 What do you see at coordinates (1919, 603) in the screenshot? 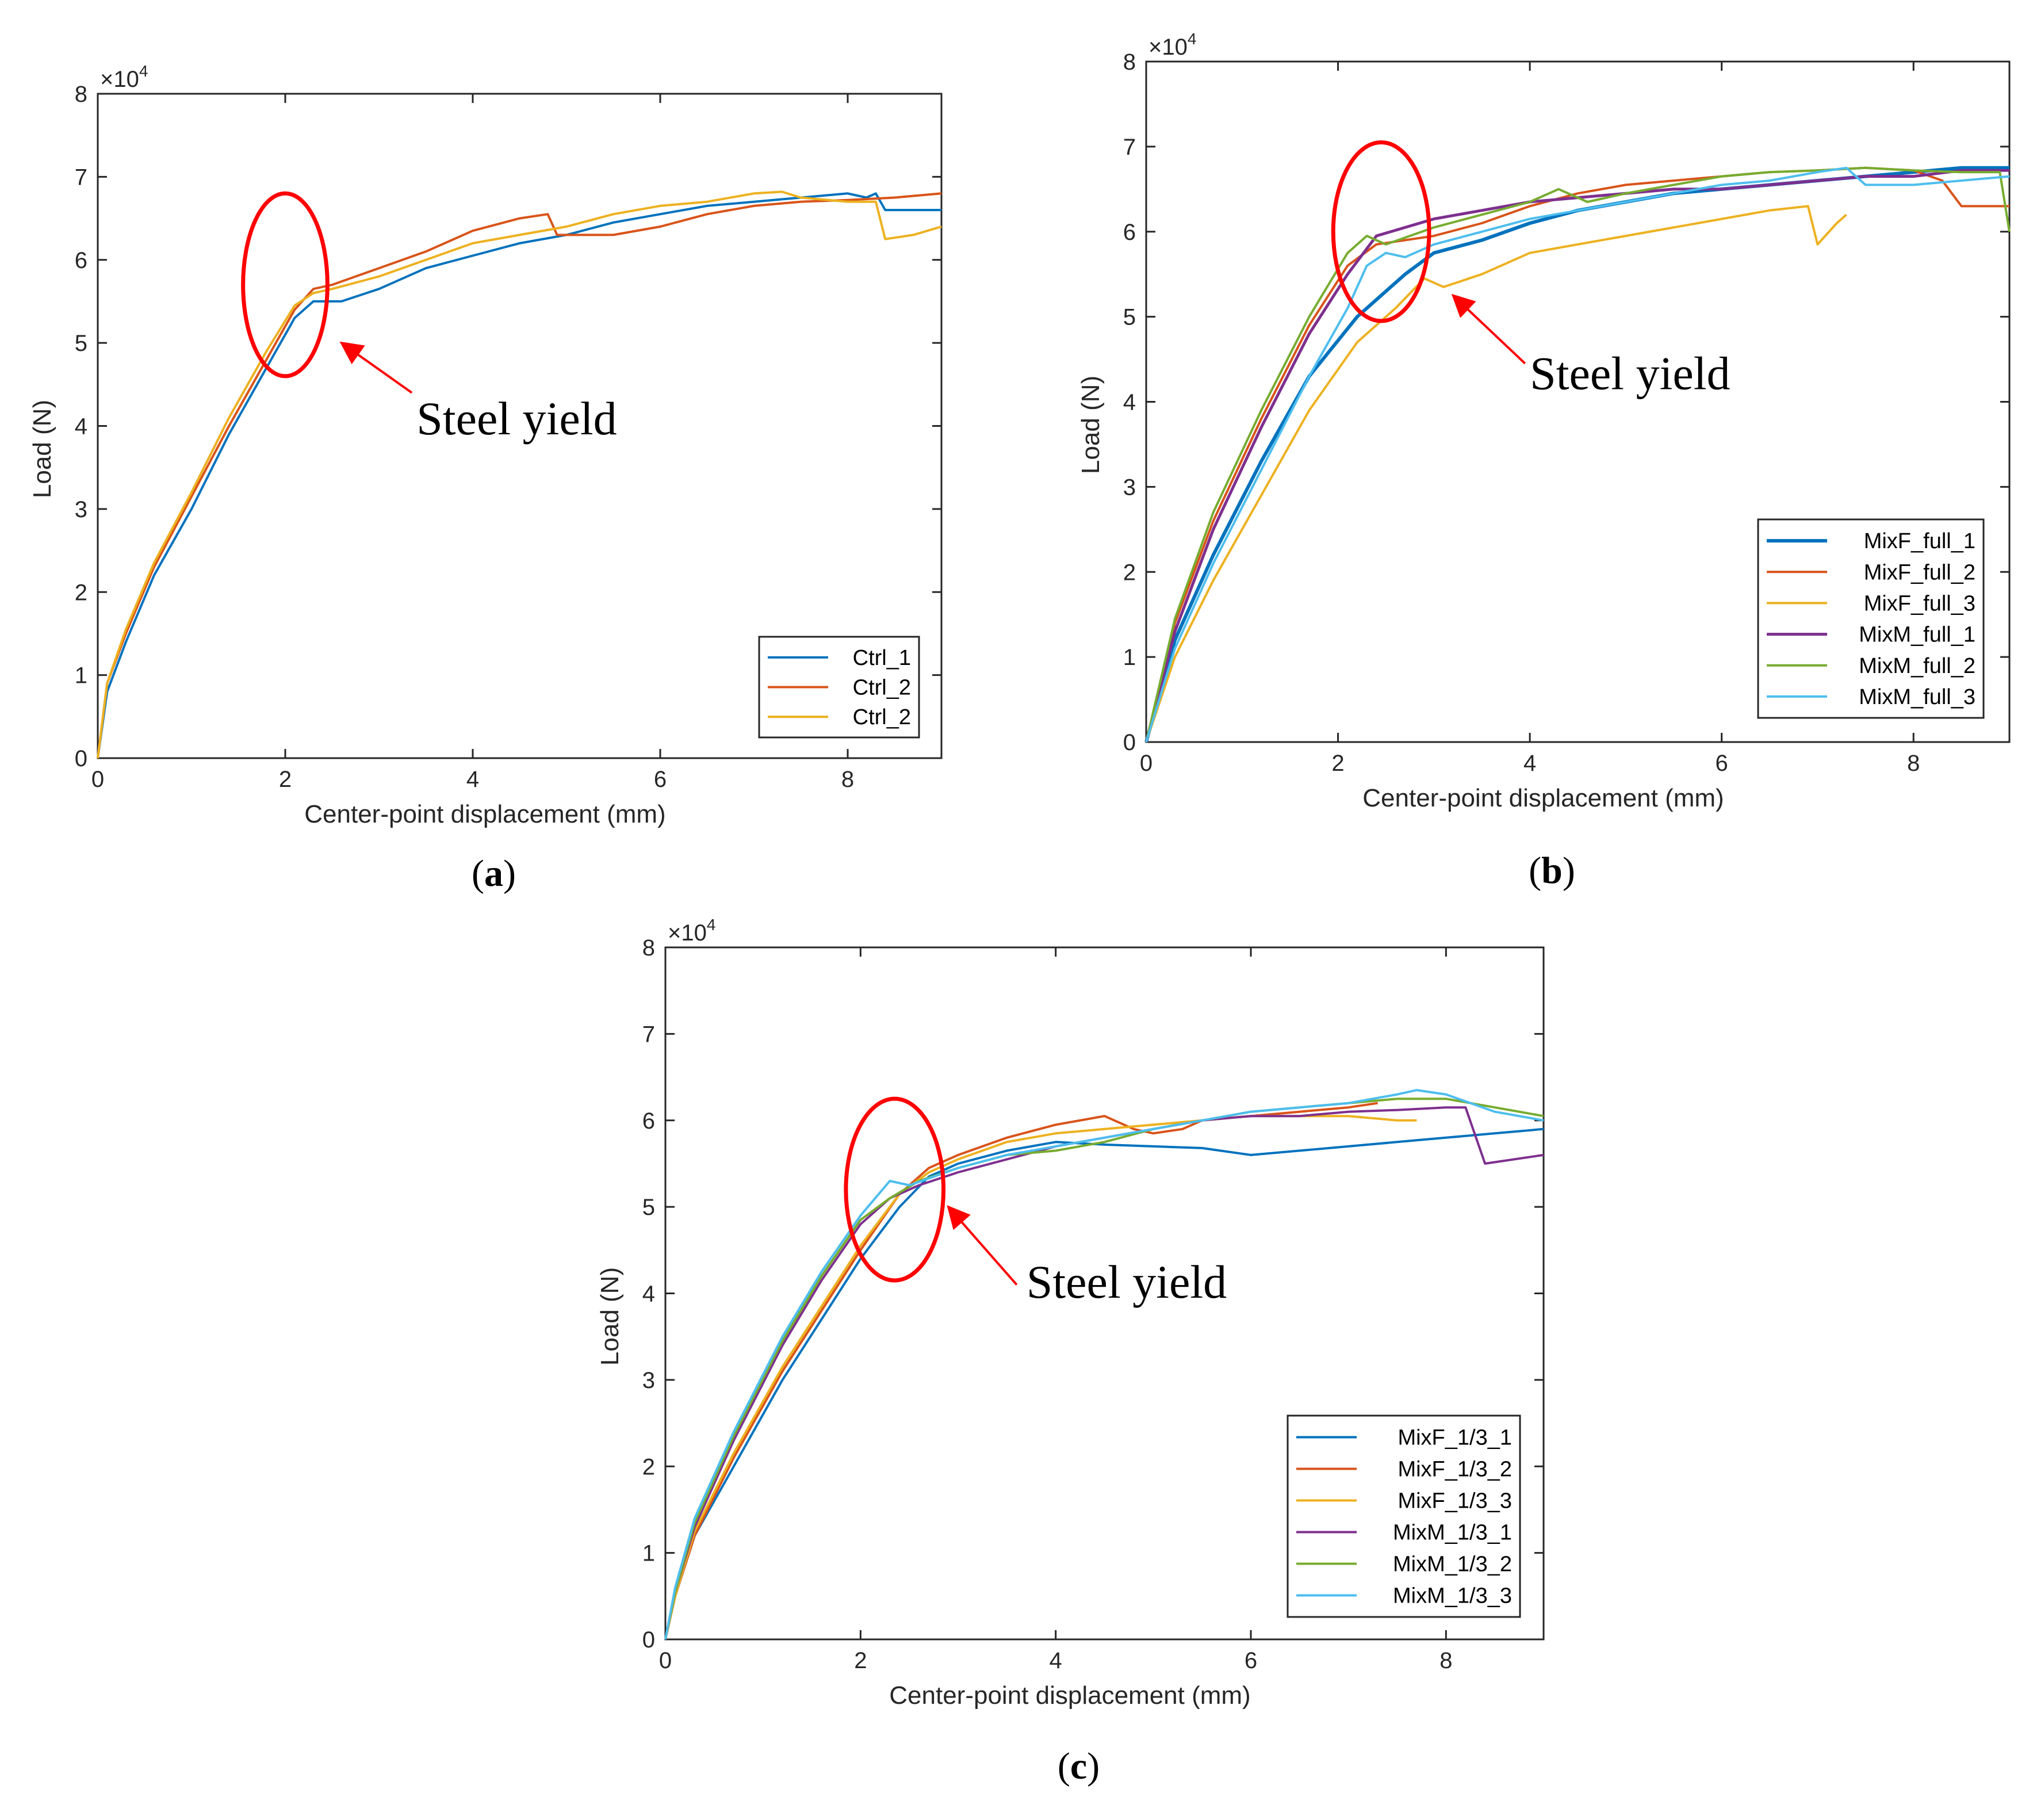
I see `legend-entry: MixF_full_3` at bounding box center [1919, 603].